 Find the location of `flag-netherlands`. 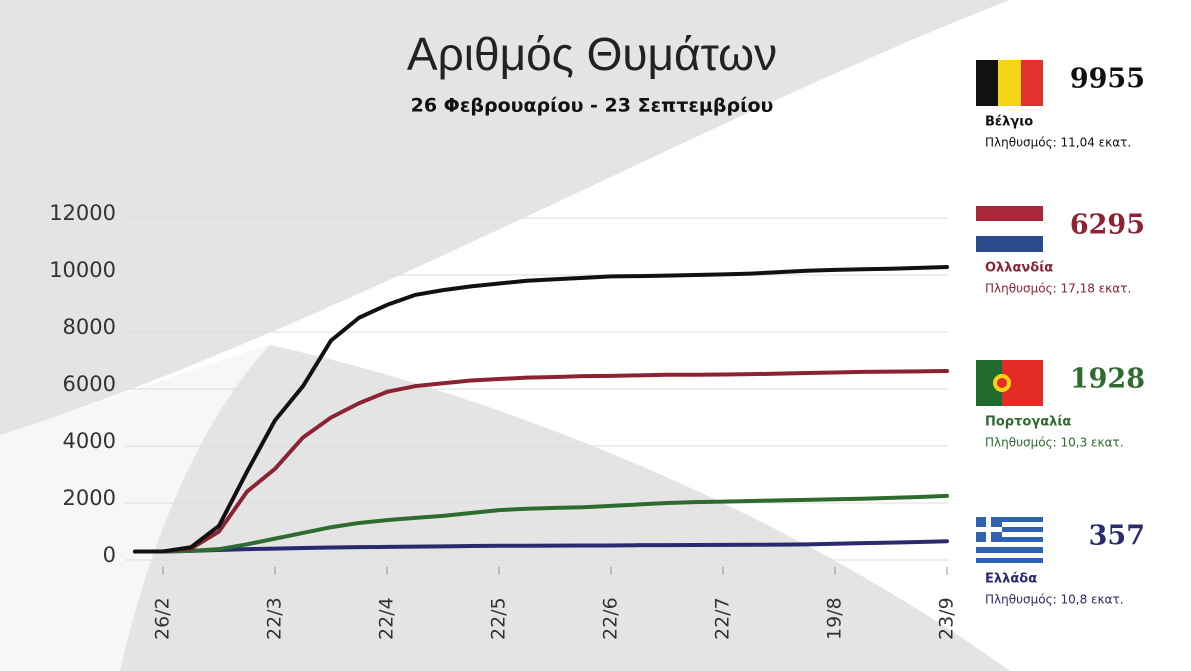

flag-netherlands is located at coordinates (1009, 229).